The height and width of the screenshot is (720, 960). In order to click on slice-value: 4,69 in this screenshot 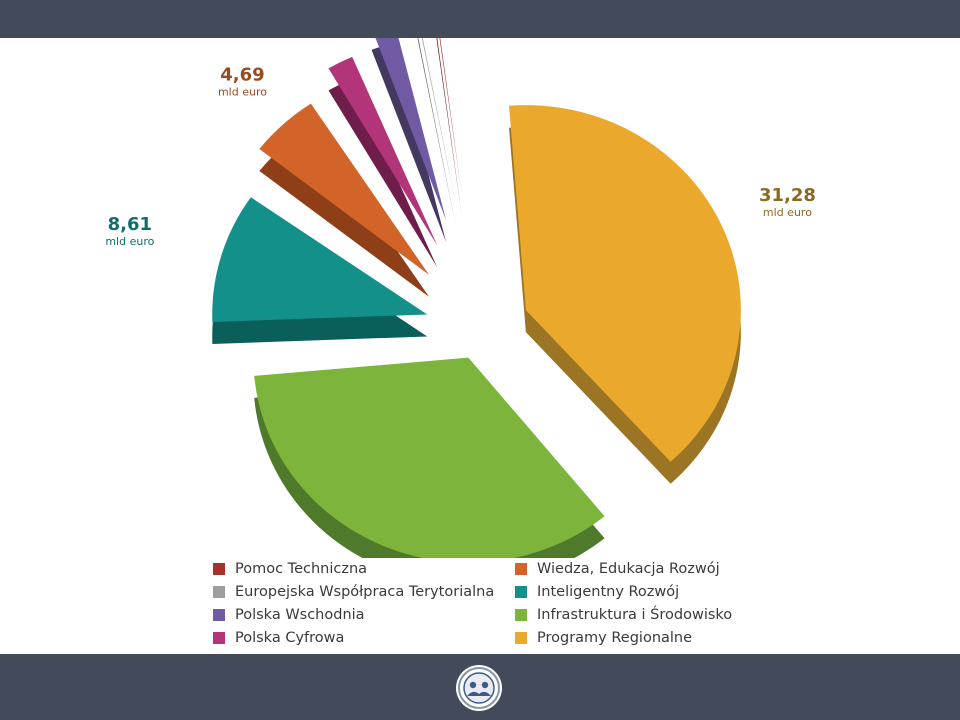, I will do `click(242, 74)`.